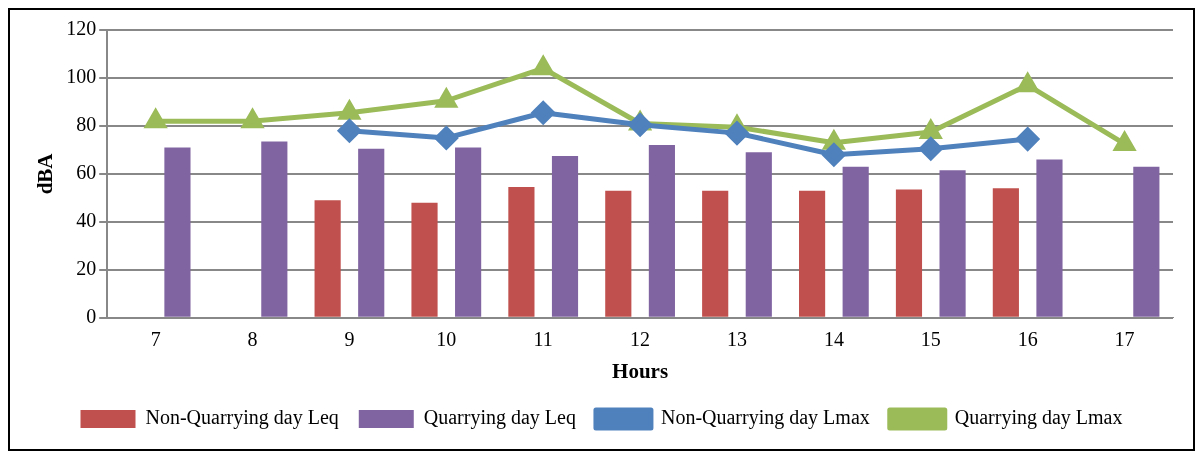  What do you see at coordinates (1124, 339) in the screenshot?
I see `x-tick-label: 17` at bounding box center [1124, 339].